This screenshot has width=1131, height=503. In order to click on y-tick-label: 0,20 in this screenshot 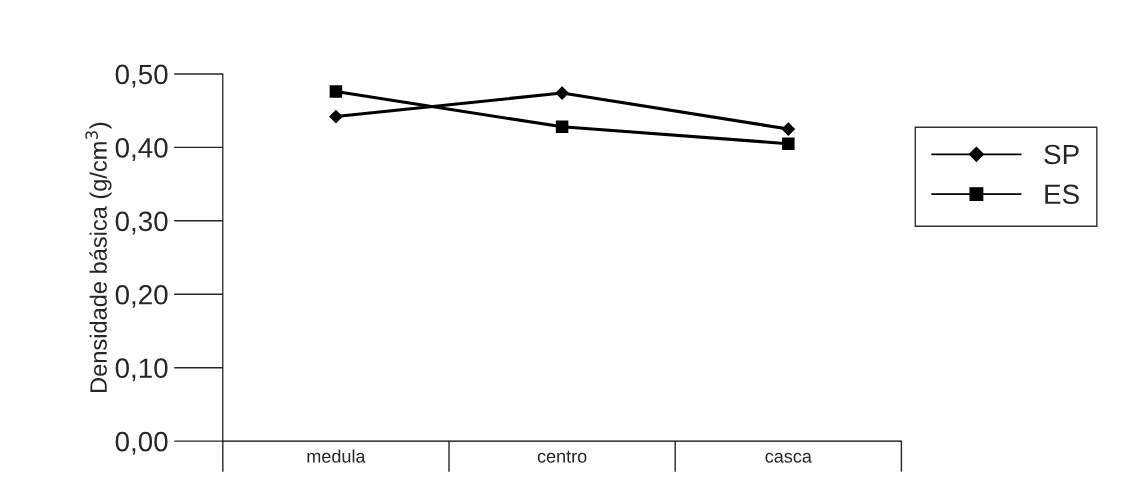, I will do `click(141, 296)`.